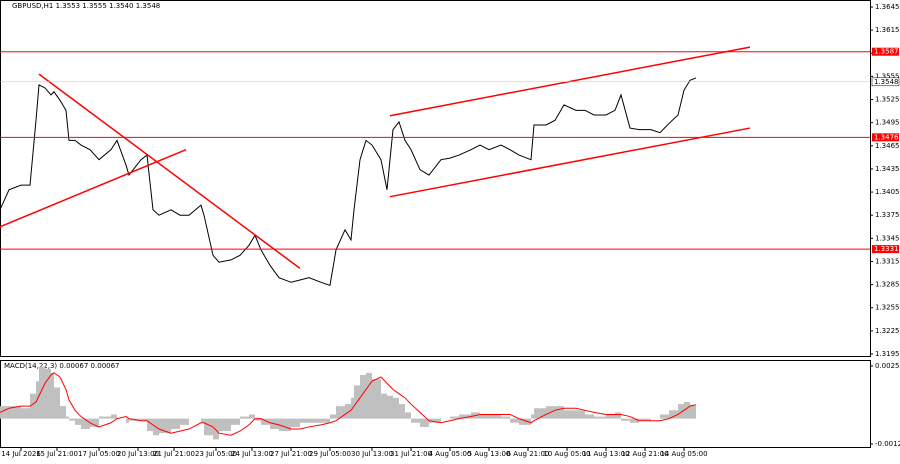 Image resolution: width=900 pixels, height=464 pixels. Describe the element at coordinates (330, 454) in the screenshot. I see `x-tick-label: 29 Jul 05:00` at that location.